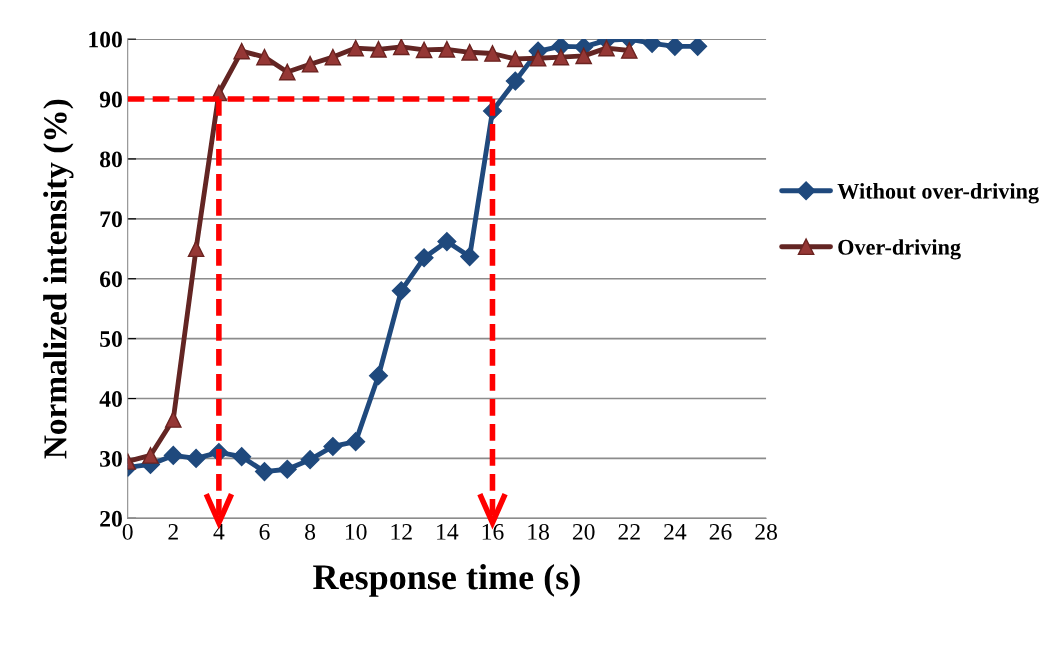 The height and width of the screenshot is (652, 1064). What do you see at coordinates (173, 531) in the screenshot?
I see `x-tick-label: 2` at bounding box center [173, 531].